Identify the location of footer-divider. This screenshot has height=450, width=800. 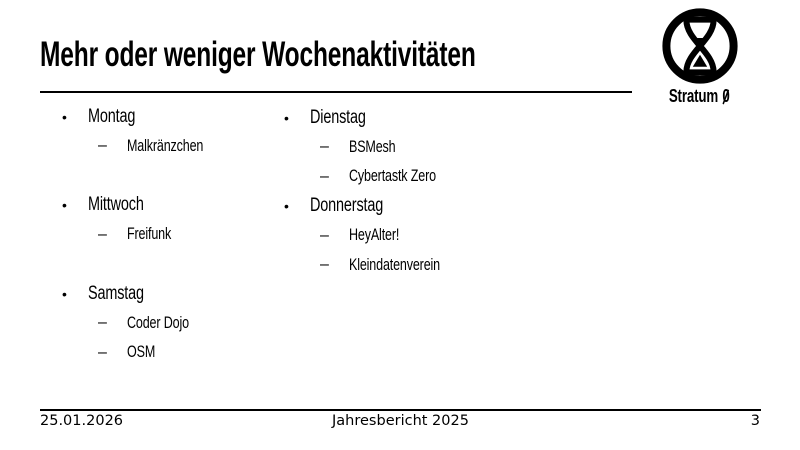
(400, 410).